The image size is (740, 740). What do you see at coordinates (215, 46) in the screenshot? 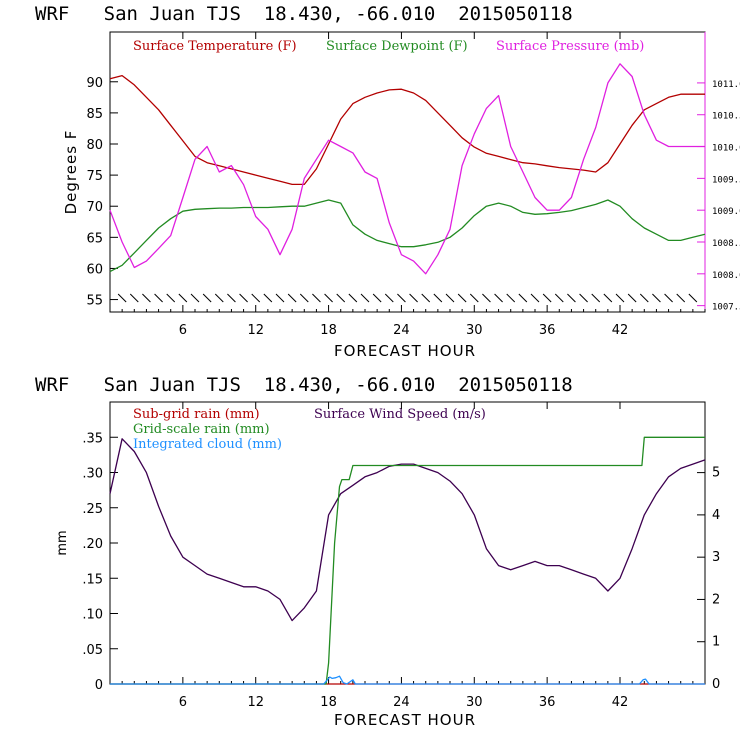
I see `legend-surface-temperature: Surface Temperature (F)` at bounding box center [215, 46].